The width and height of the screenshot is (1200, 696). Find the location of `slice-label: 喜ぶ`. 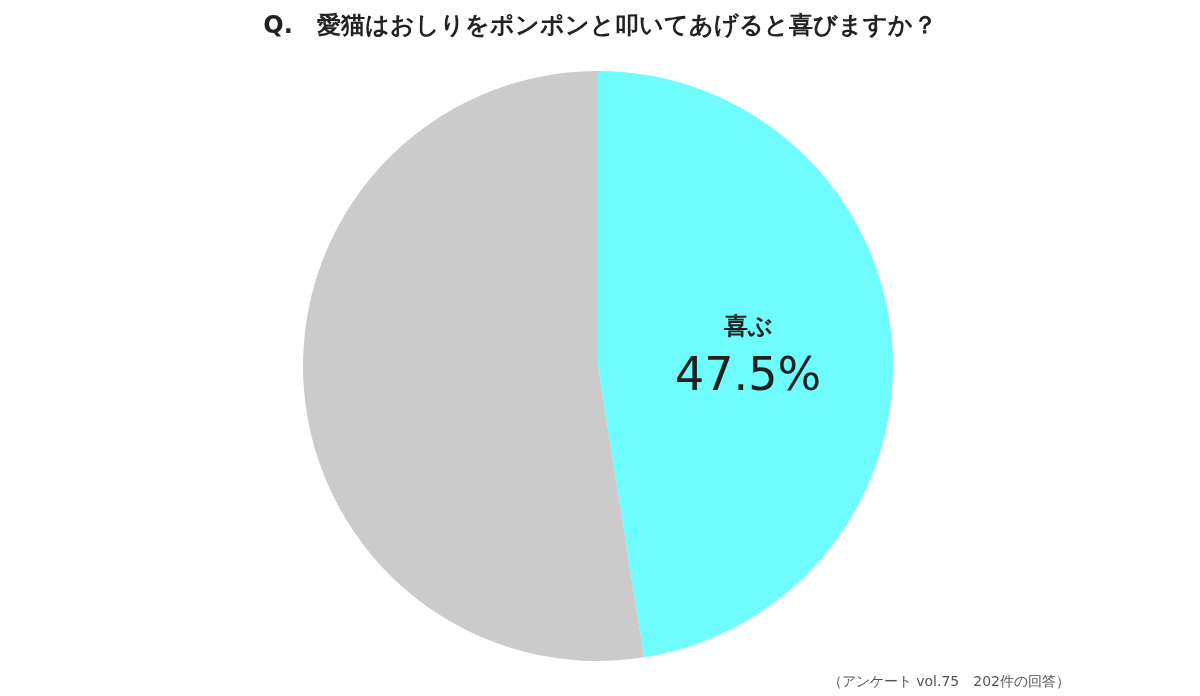

slice-label: 喜ぶ is located at coordinates (747, 326).